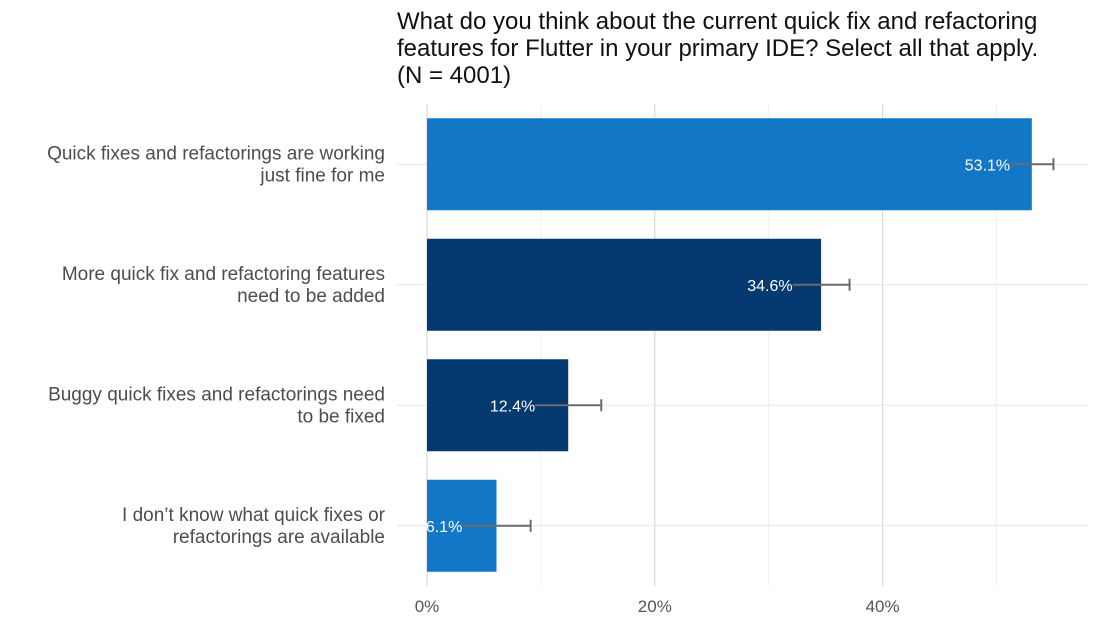 The image size is (1100, 628). What do you see at coordinates (279, 537) in the screenshot?
I see `category-label: refactorings are available` at bounding box center [279, 537].